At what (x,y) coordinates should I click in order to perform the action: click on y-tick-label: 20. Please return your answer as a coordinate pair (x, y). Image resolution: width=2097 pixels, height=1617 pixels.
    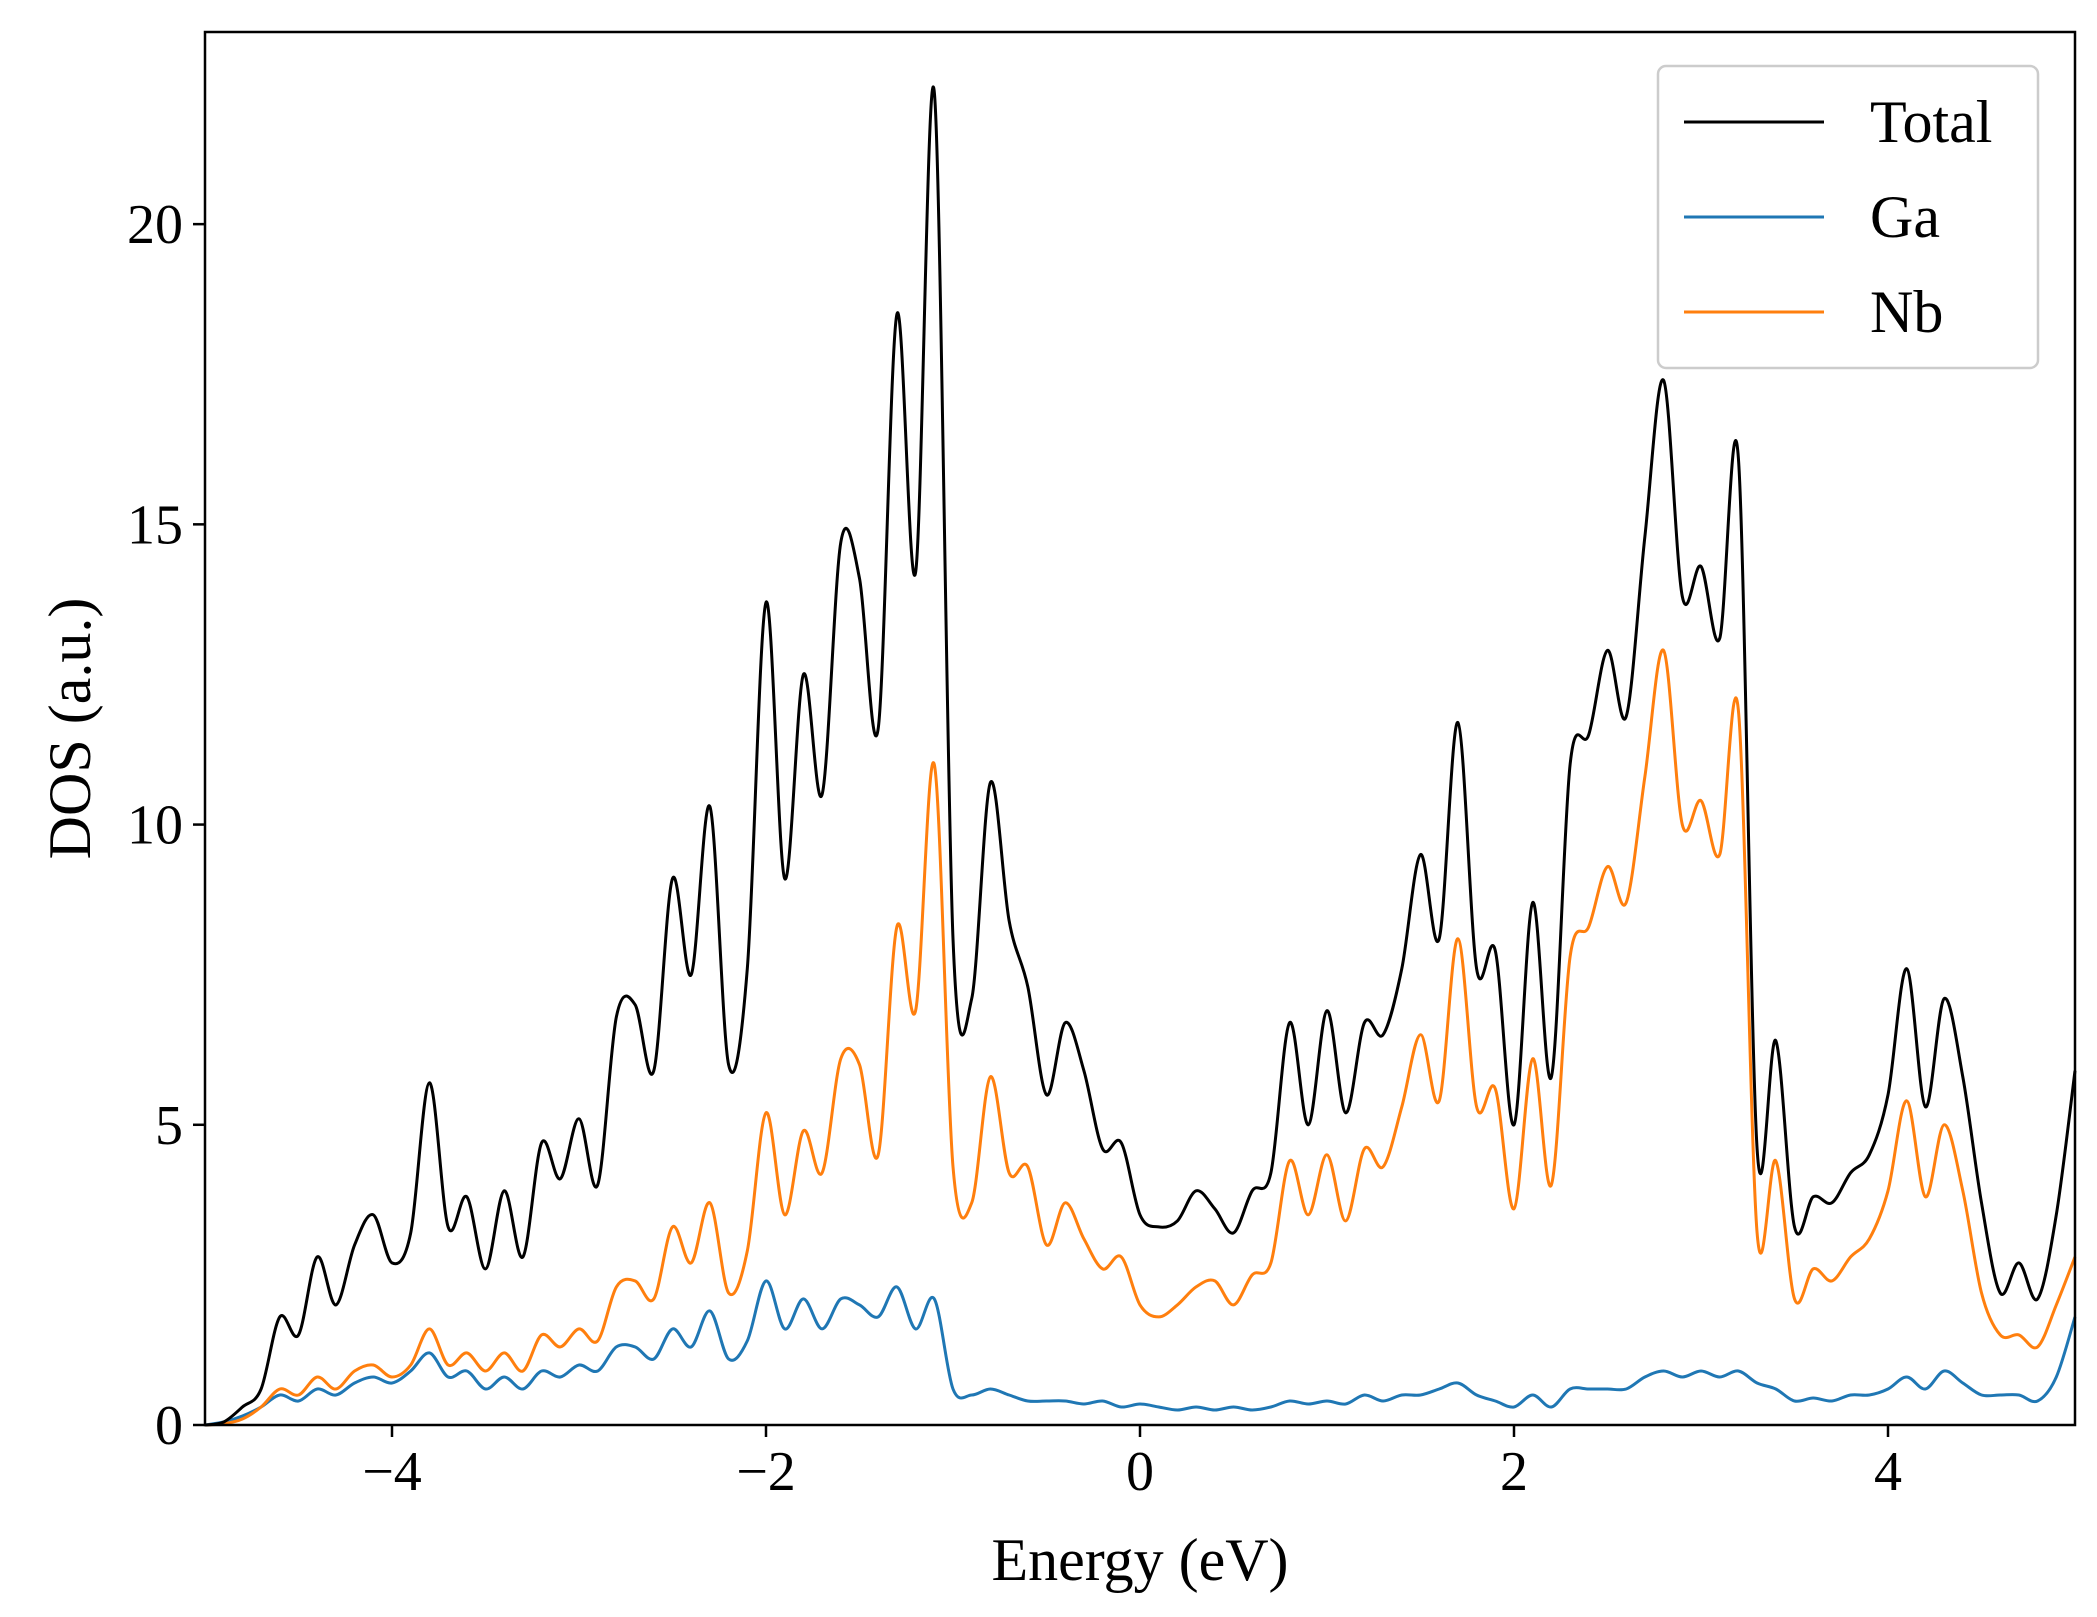
    Looking at the image, I should click on (155, 225).